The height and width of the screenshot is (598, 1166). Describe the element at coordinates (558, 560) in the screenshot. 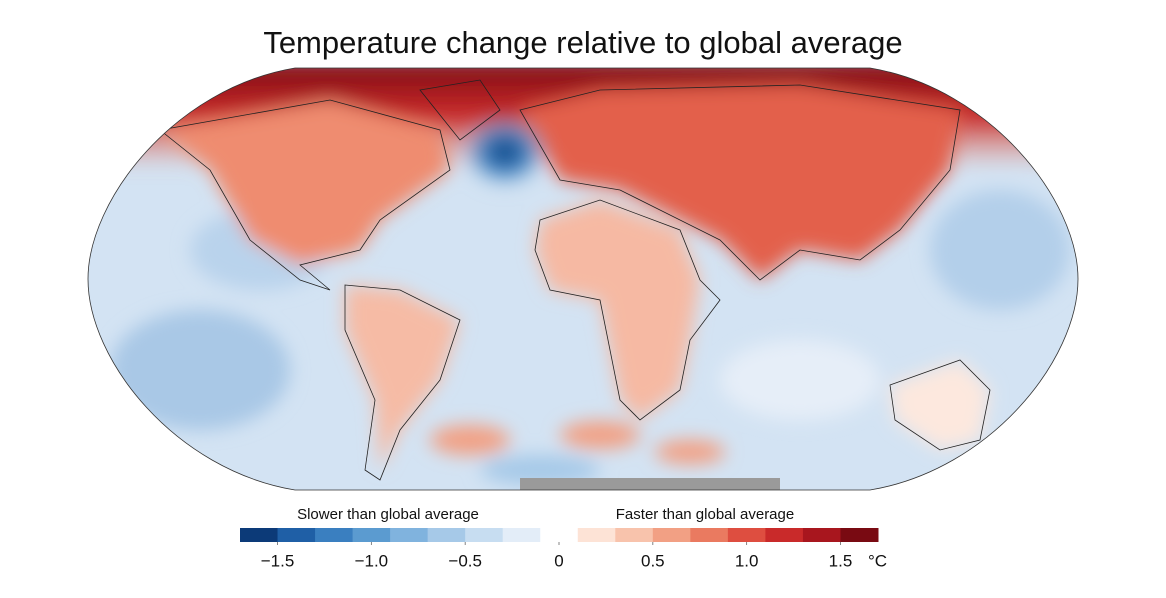

I see `colorbar-tick-label: 0` at that location.